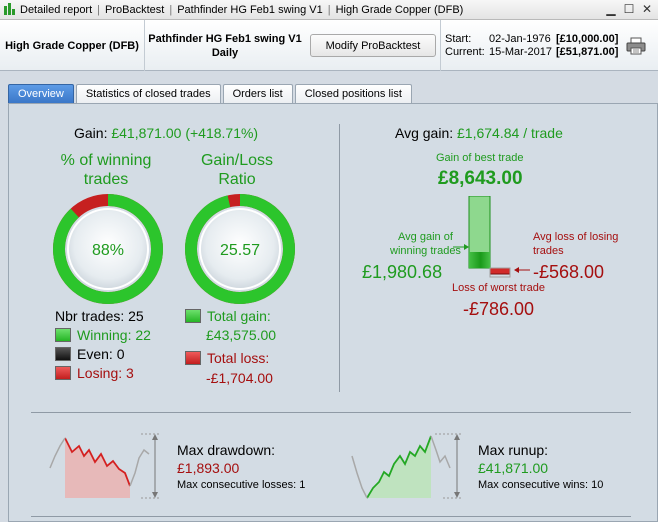 Image resolution: width=658 pixels, height=522 pixels. I want to click on donut-win-arc, so click(108, 249).